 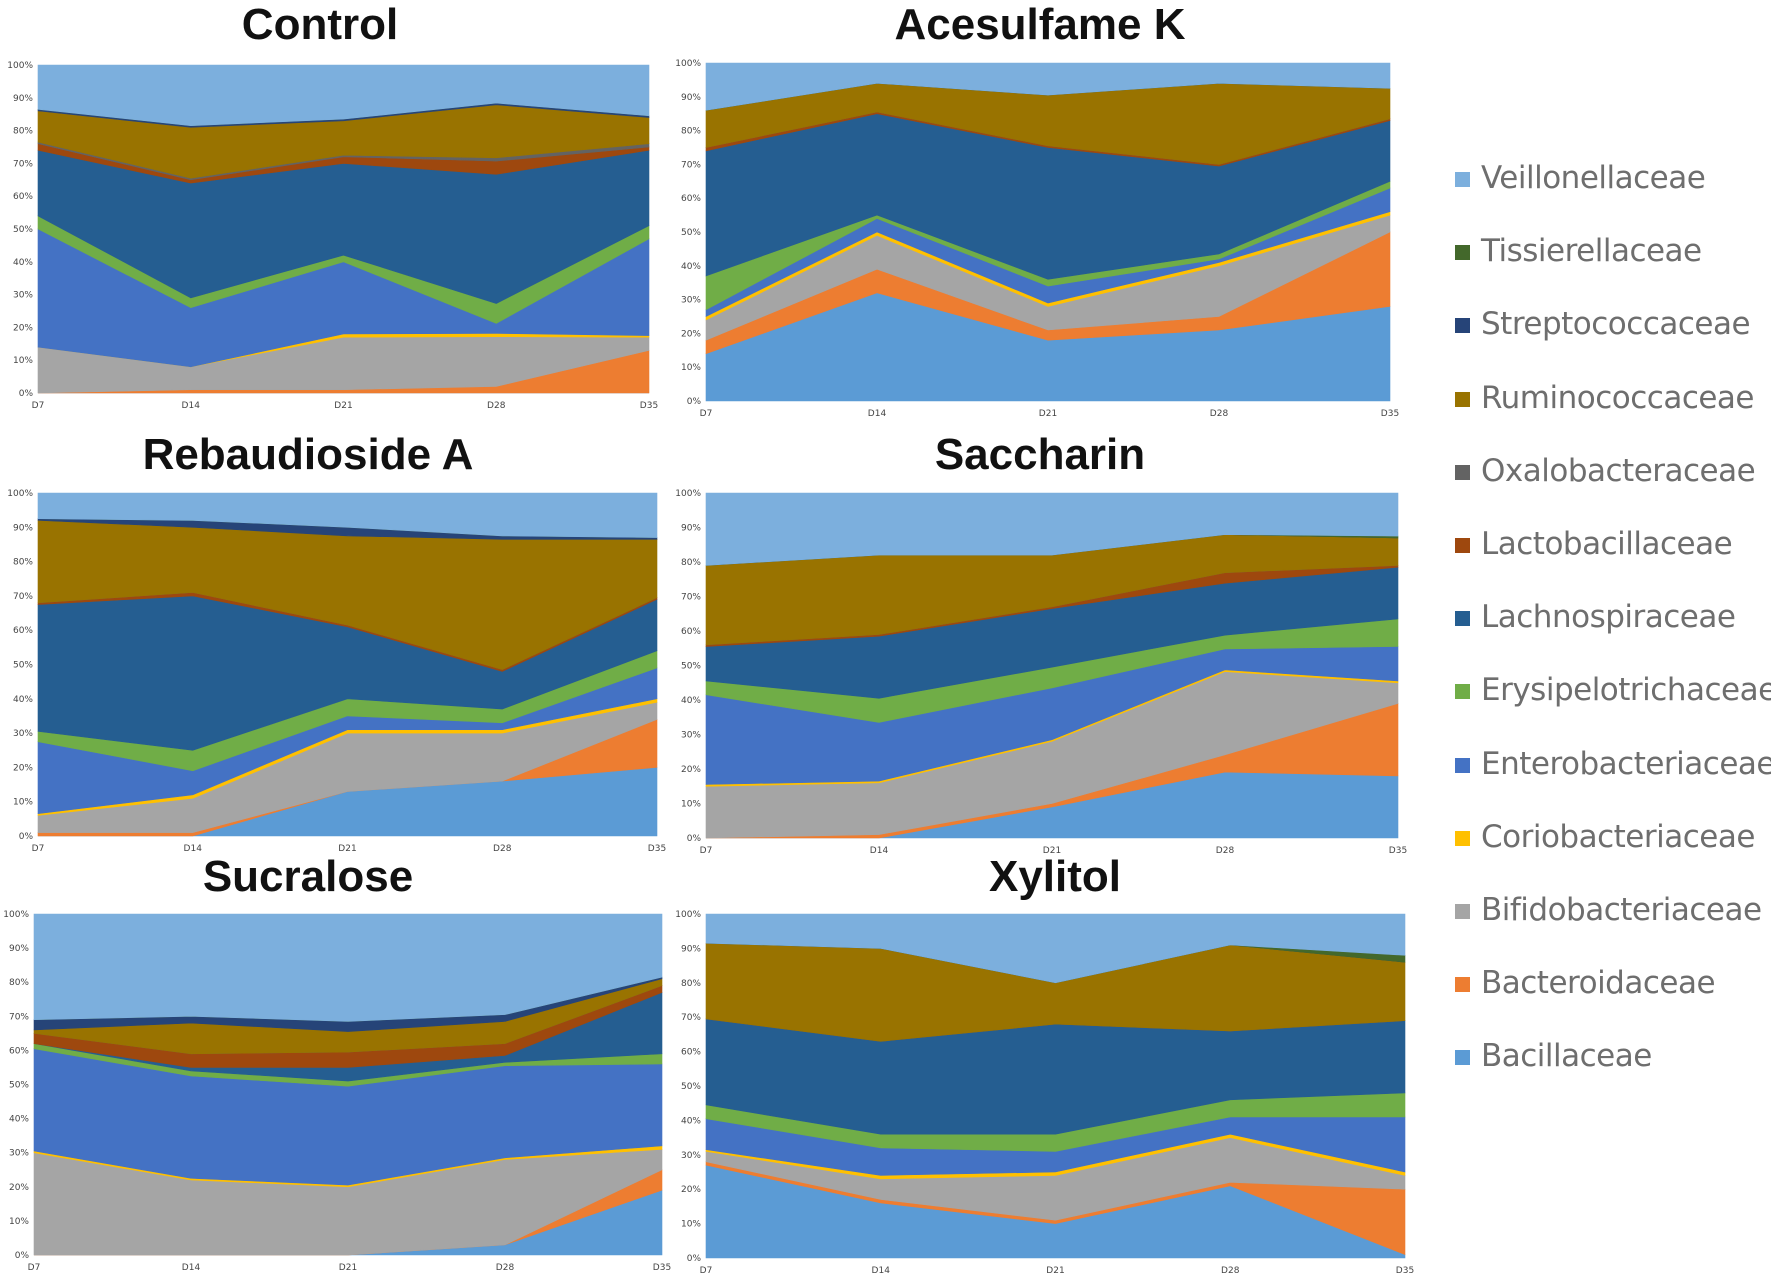 What do you see at coordinates (1618, 836) in the screenshot?
I see `legend-label: Coriobacteriaceae` at bounding box center [1618, 836].